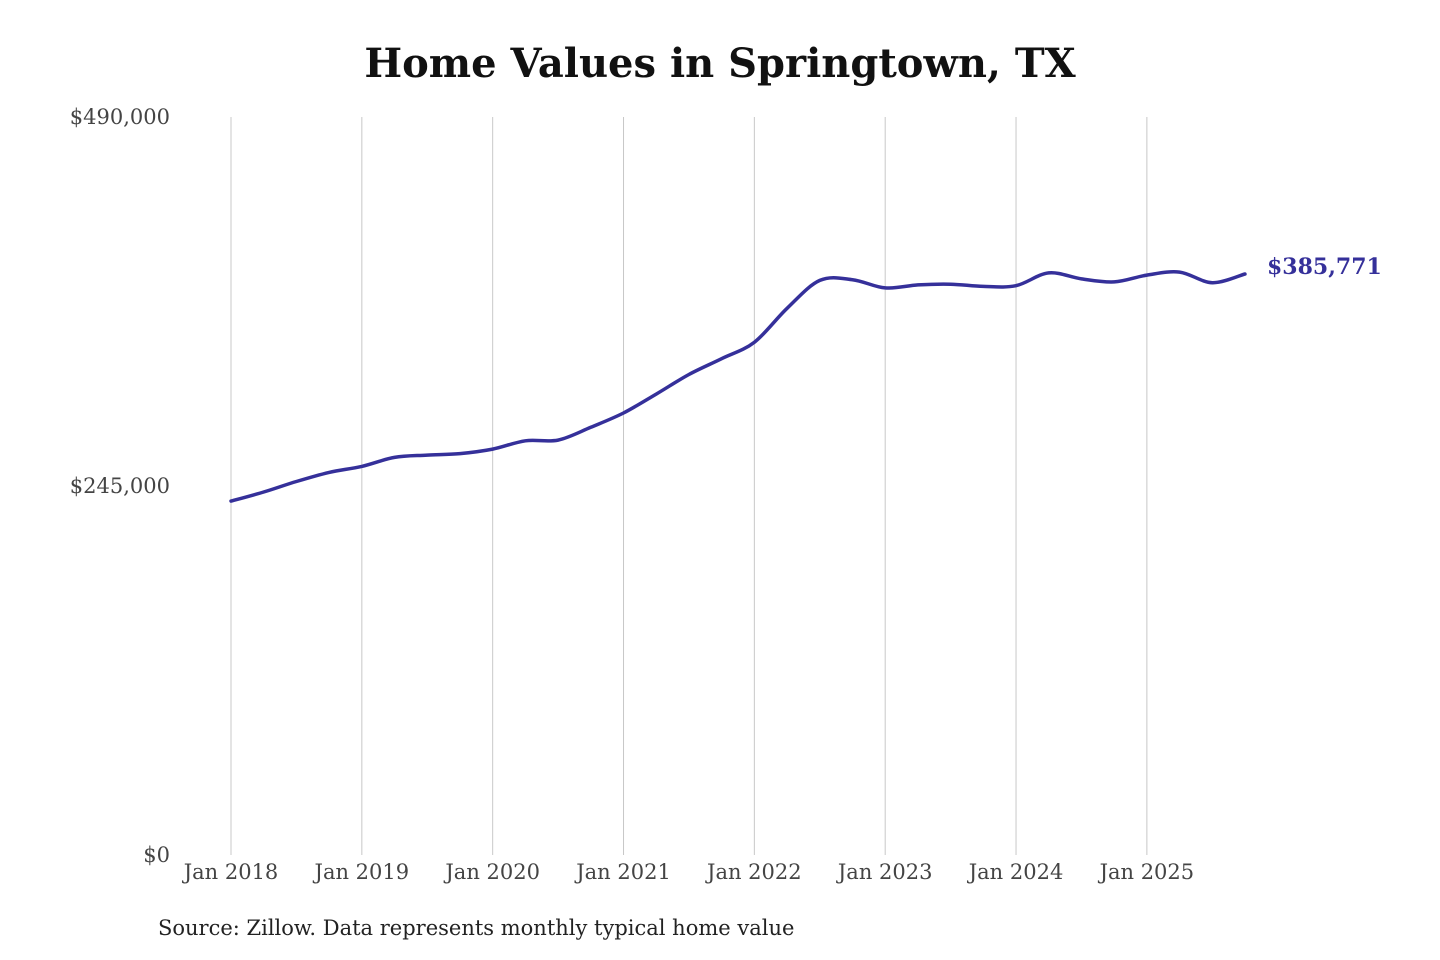  I want to click on y-tick-label: $0, so click(156, 855).